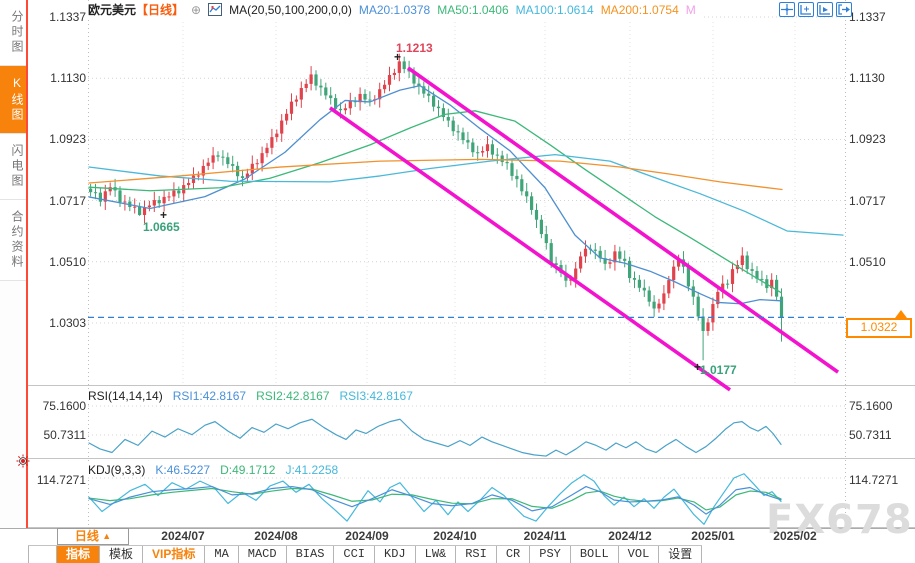 The height and width of the screenshot is (563, 915). Describe the element at coordinates (473, 9) in the screenshot. I see `ma50-value: MA50:1.0406` at that location.